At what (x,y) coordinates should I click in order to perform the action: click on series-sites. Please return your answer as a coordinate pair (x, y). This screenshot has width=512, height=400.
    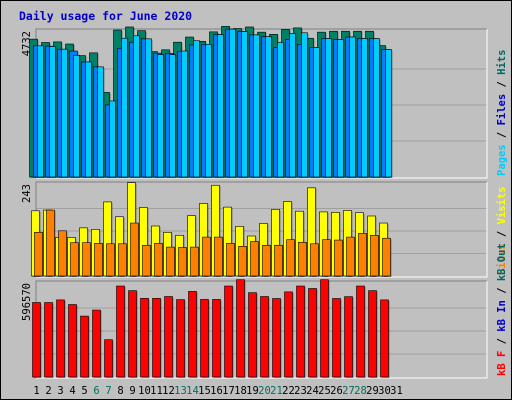
    Looking at the image, I should click on (213, 243).